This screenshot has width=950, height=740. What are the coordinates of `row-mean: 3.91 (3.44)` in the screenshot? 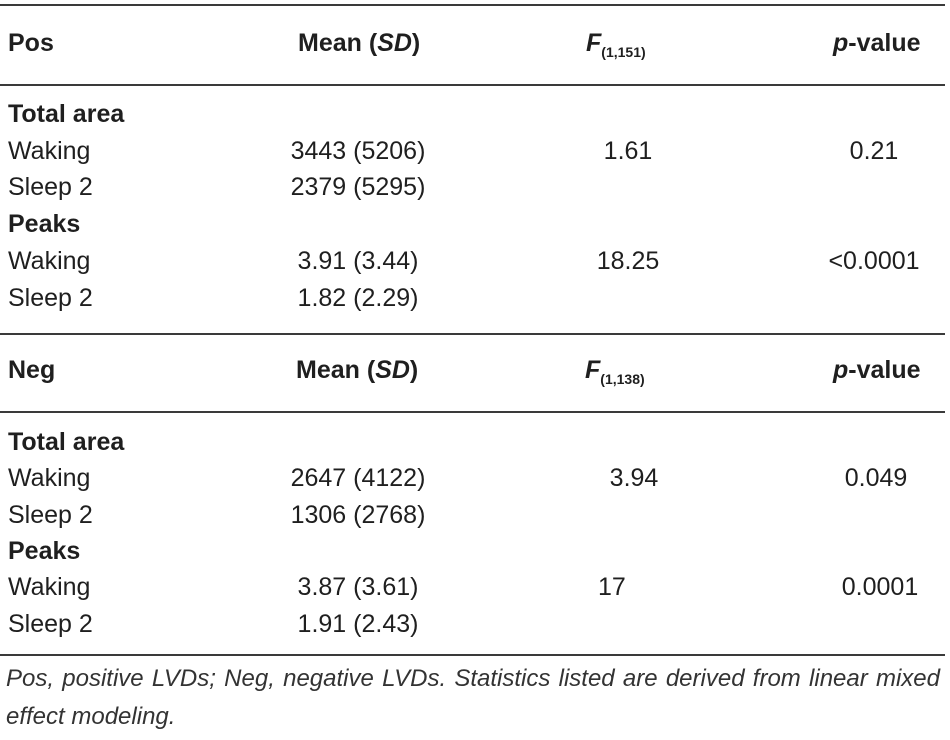 It's located at (358, 261).